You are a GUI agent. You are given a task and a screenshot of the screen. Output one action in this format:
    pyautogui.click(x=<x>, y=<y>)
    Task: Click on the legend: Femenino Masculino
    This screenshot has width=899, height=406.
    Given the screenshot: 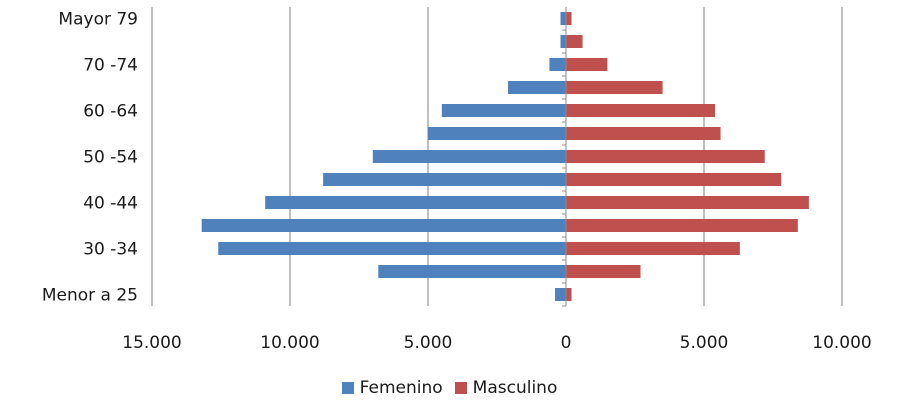 What is the action you would take?
    pyautogui.click(x=449, y=388)
    